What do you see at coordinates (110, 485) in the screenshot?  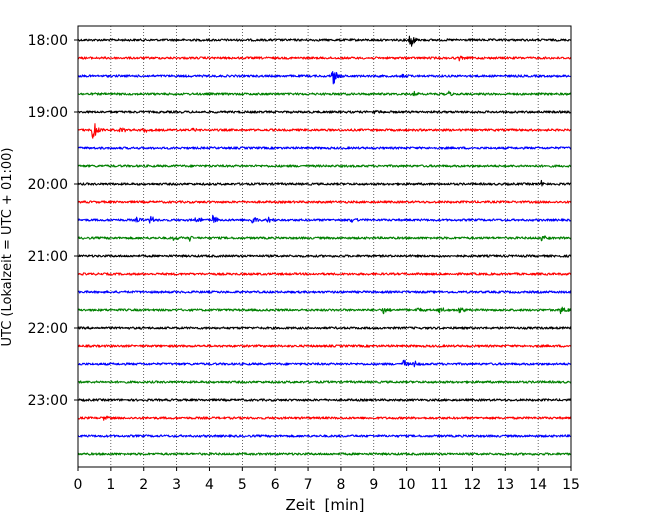 I see `x-tick-label: 1` at bounding box center [110, 485].